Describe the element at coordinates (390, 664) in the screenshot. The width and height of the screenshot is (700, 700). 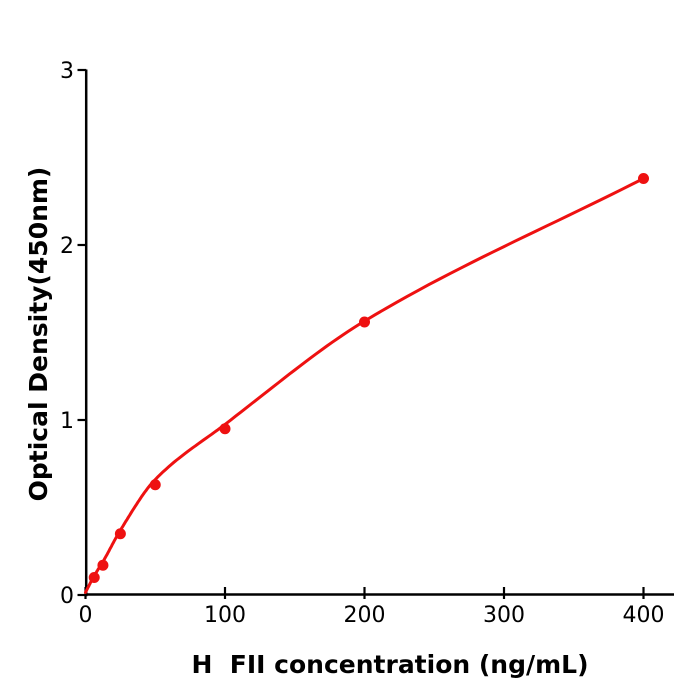
I see `x-axis-title: H FII concentration (ng/mL)` at that location.